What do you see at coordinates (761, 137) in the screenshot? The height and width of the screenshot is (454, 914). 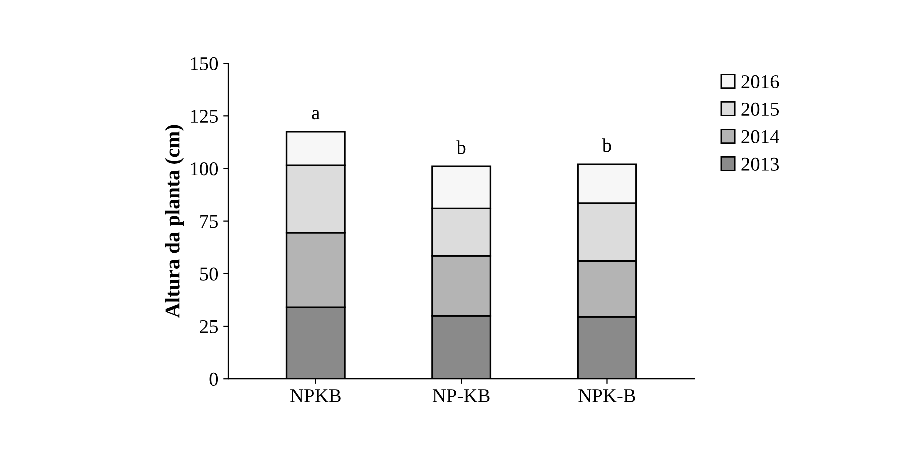 I see `legend-label: 2014` at bounding box center [761, 137].